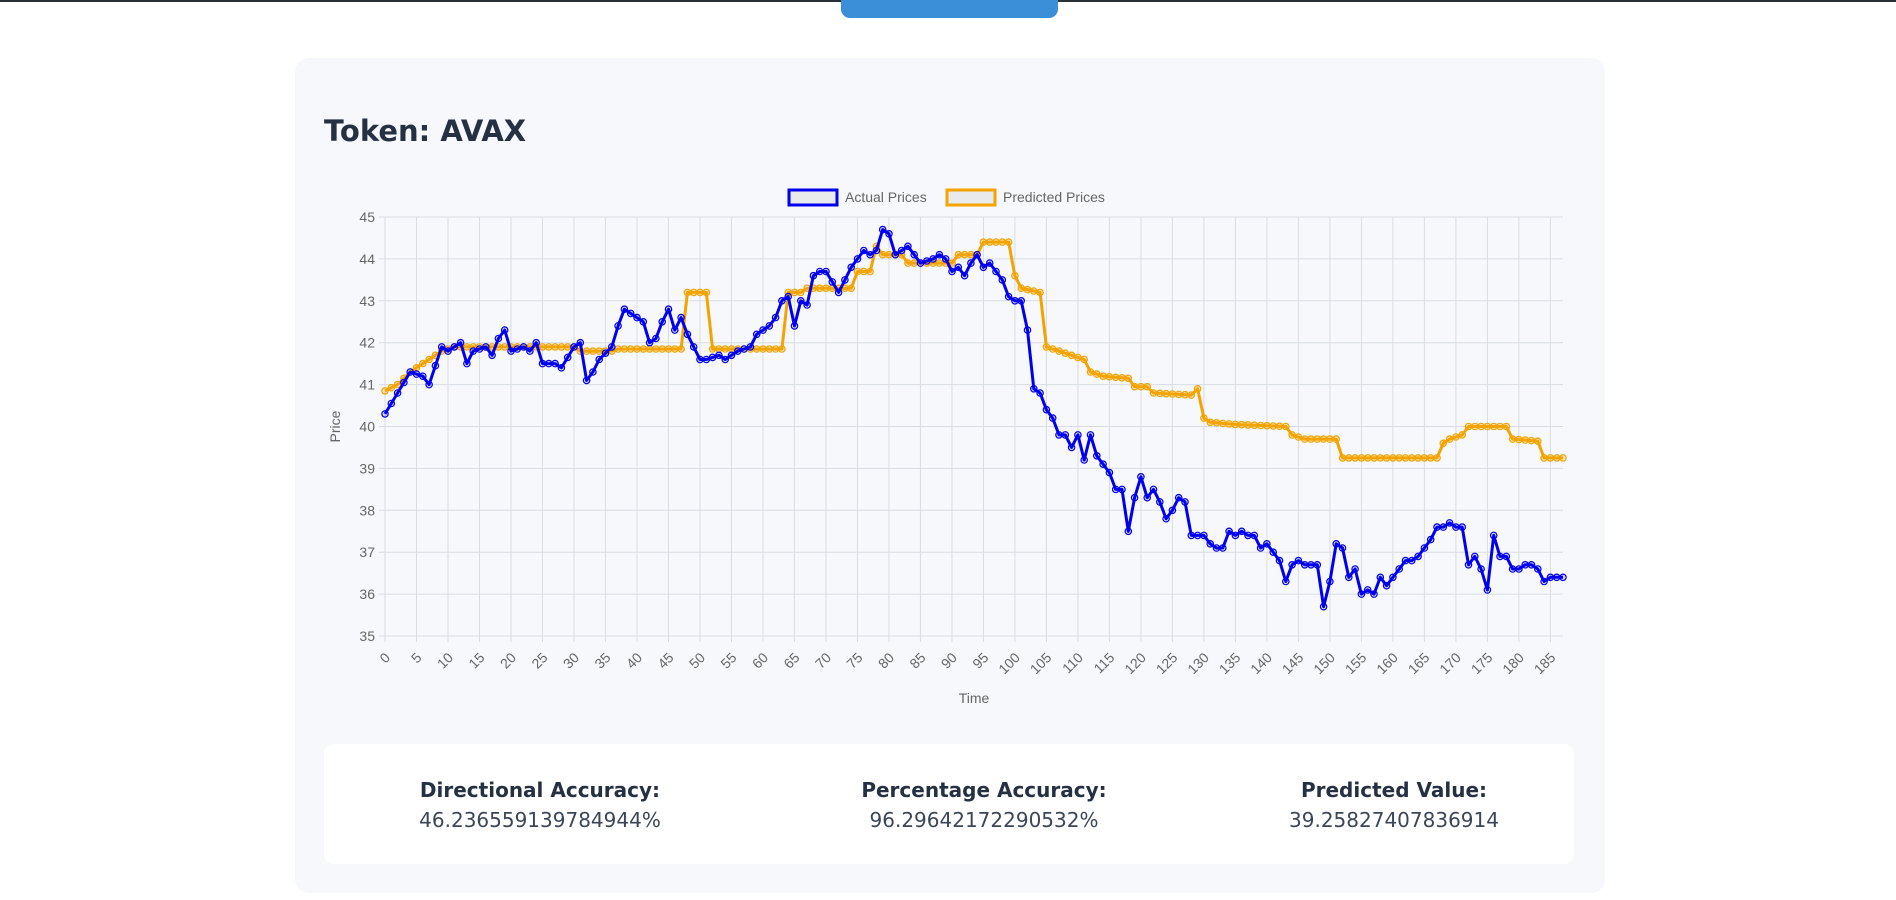 The height and width of the screenshot is (900, 1896). Describe the element at coordinates (760, 660) in the screenshot. I see `x-tick-label: 60` at that location.